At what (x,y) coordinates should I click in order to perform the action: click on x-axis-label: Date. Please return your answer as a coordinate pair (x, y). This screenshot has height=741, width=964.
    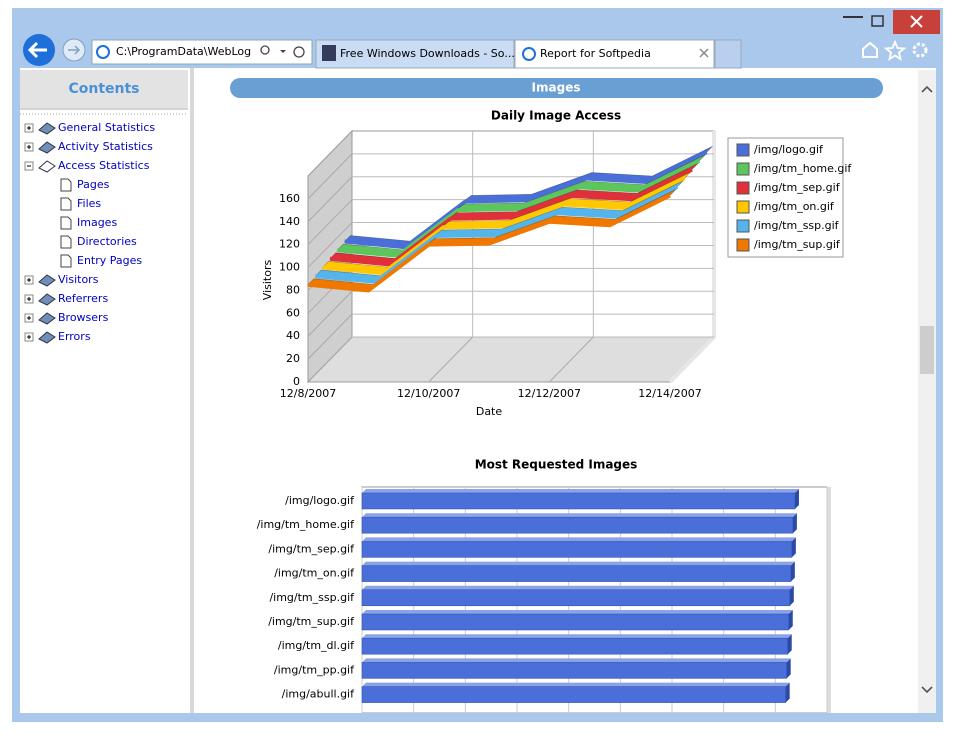
    Looking at the image, I should click on (489, 411).